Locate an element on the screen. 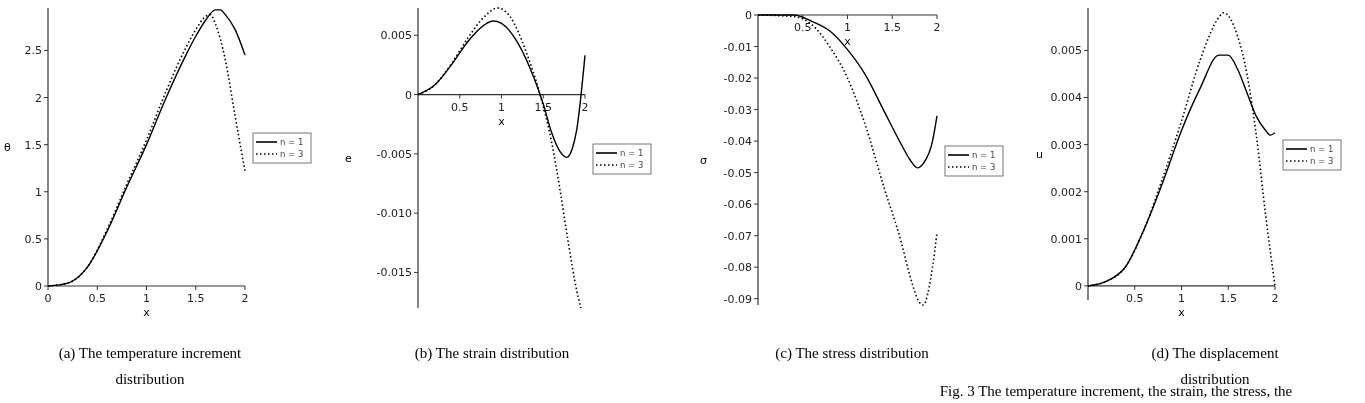  y-tick-label: 1.5 is located at coordinates (33, 145).